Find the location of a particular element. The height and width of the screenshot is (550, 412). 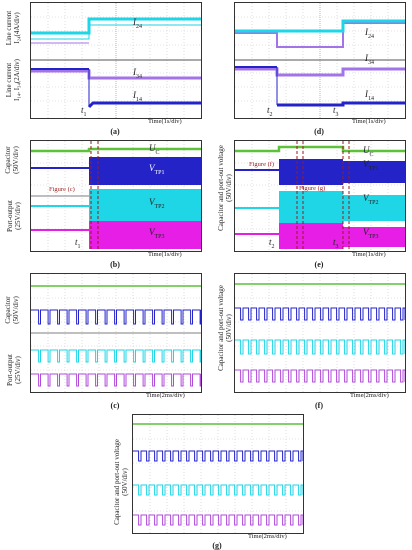

panel-e-ylabel: Capacitor and port-out voltage (50V/div) is located at coordinates (225, 188).